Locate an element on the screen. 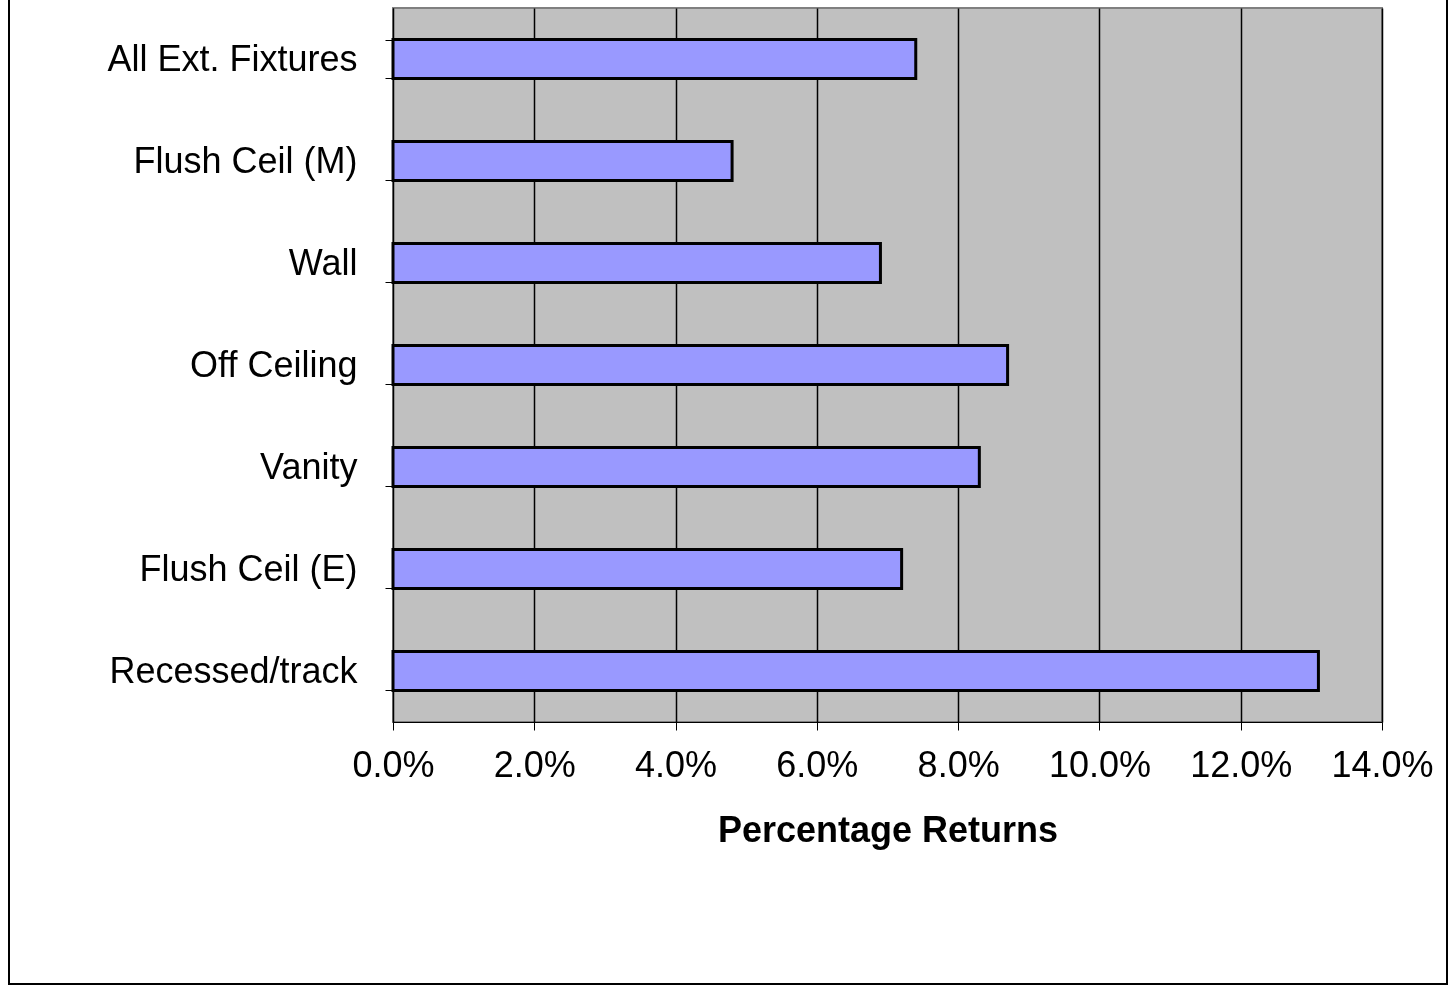 This screenshot has height=987, width=1451. x-tick-label: 12.0% is located at coordinates (1241, 764).